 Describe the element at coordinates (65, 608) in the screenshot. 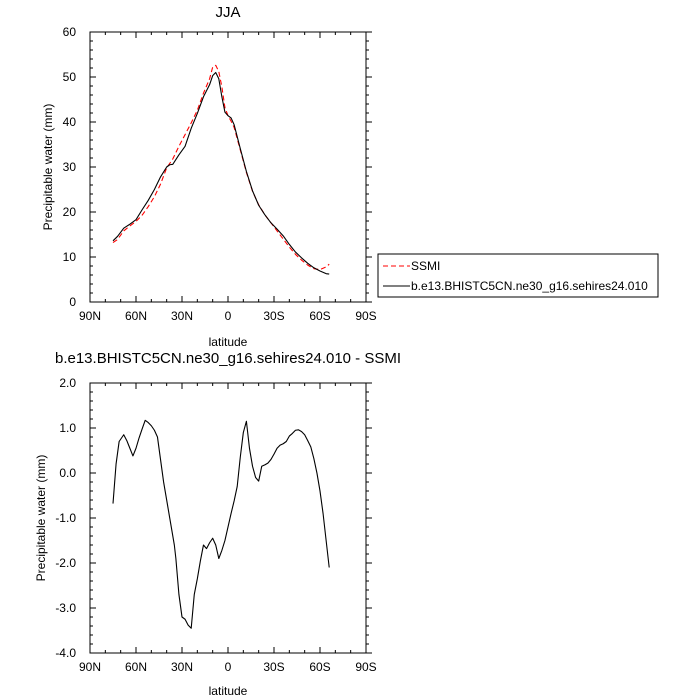

I see `bottom-chart-ytick-label: -3.0` at that location.